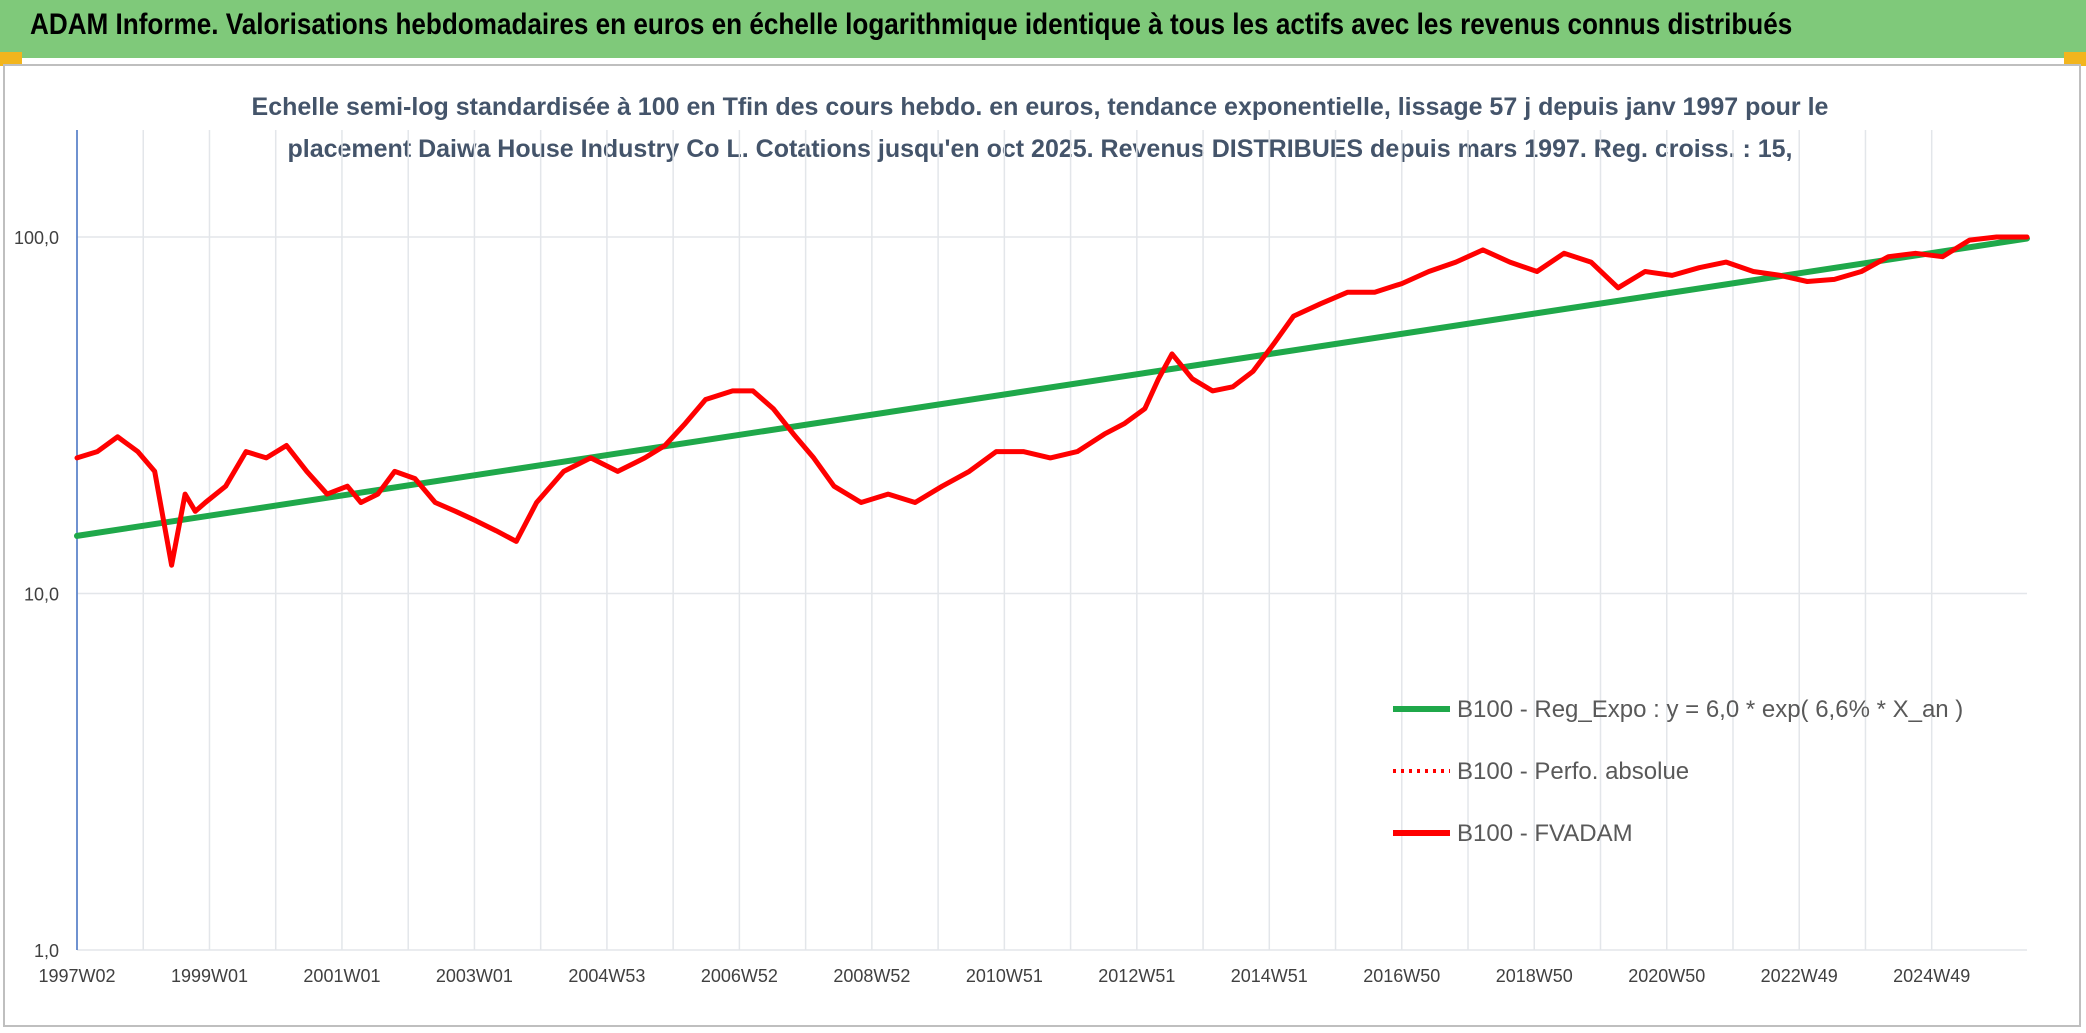  Describe the element at coordinates (36, 238) in the screenshot. I see `y-tick-label: 100,0` at that location.